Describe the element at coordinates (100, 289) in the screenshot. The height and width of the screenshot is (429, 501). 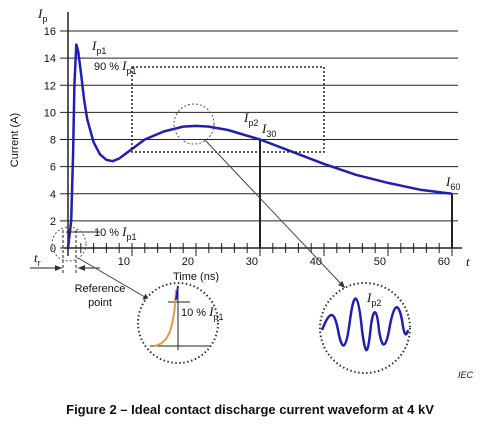
I see `annotation: Reference` at that location.